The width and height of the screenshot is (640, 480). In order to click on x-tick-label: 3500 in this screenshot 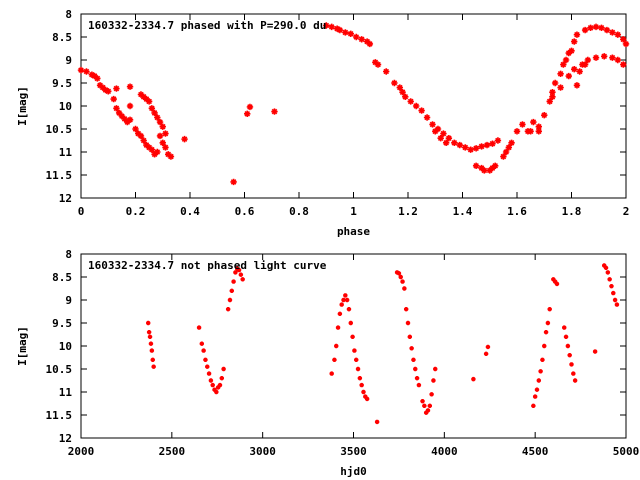, I will do `click(353, 451)`.